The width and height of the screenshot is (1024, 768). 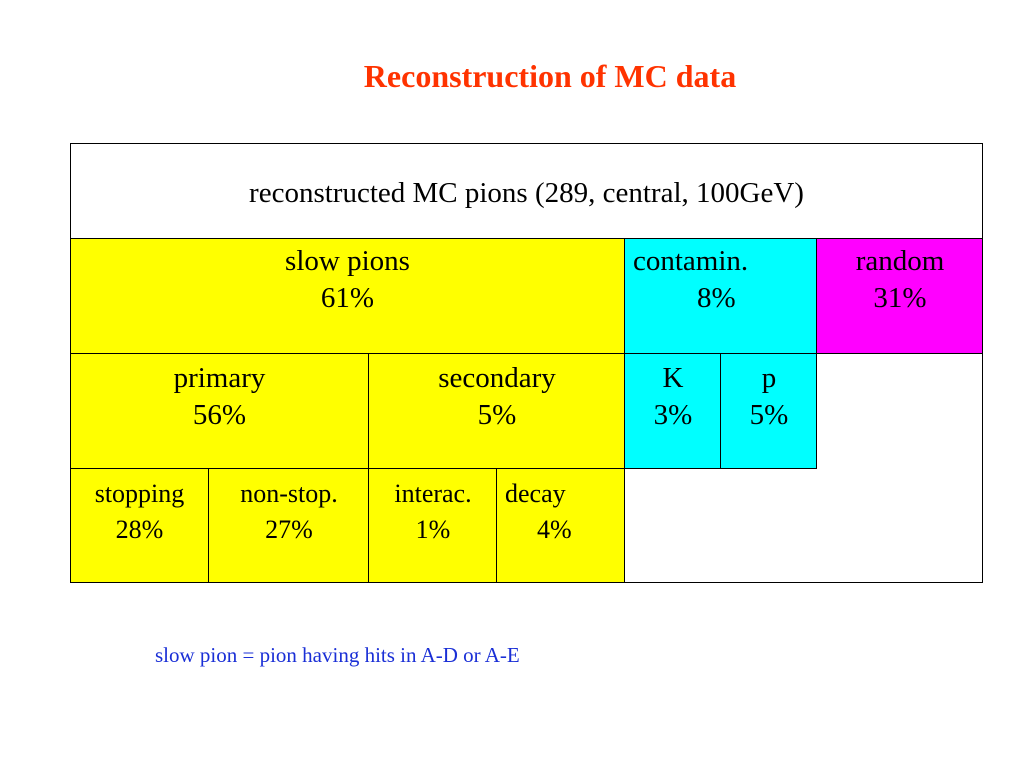 What do you see at coordinates (769, 378) in the screenshot?
I see `p-label: p` at bounding box center [769, 378].